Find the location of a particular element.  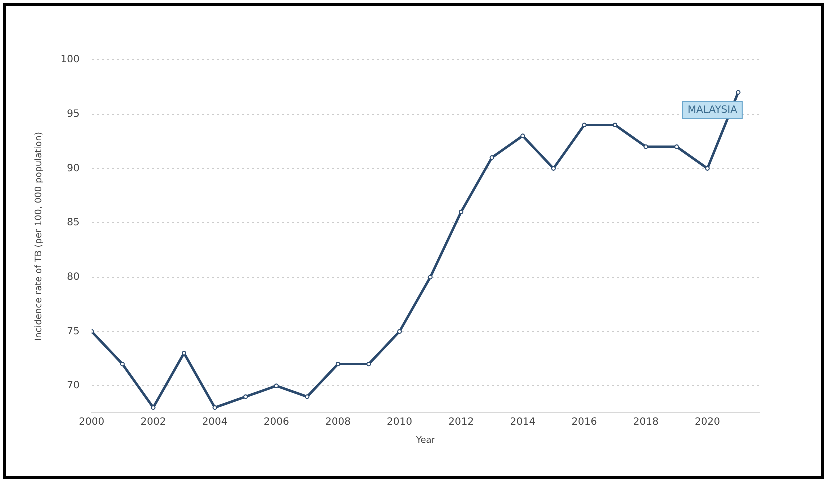

series-label: MALAYSIA is located at coordinates (713, 110).